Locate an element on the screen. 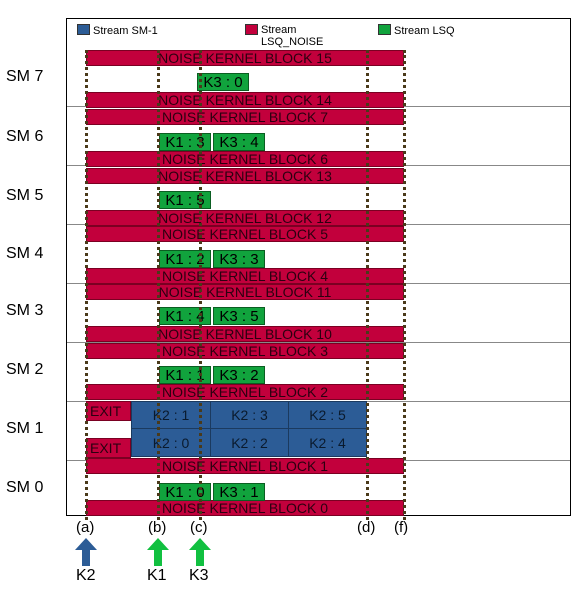 Image resolution: width=577 pixels, height=604 pixels. k1-arrow-icon is located at coordinates (158, 552).